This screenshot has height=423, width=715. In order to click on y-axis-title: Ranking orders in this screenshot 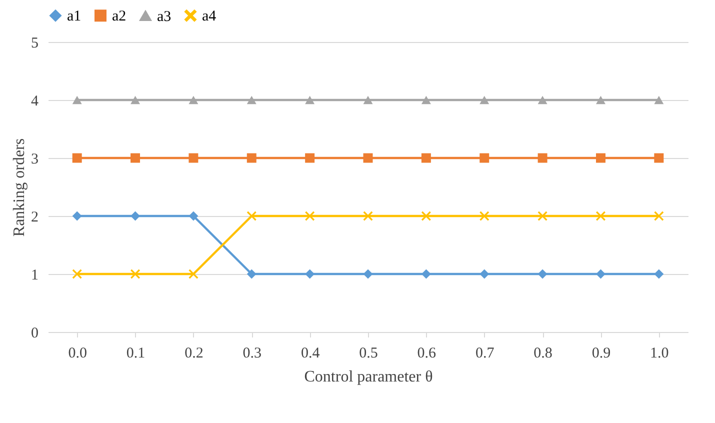, I will do `click(19, 187)`.